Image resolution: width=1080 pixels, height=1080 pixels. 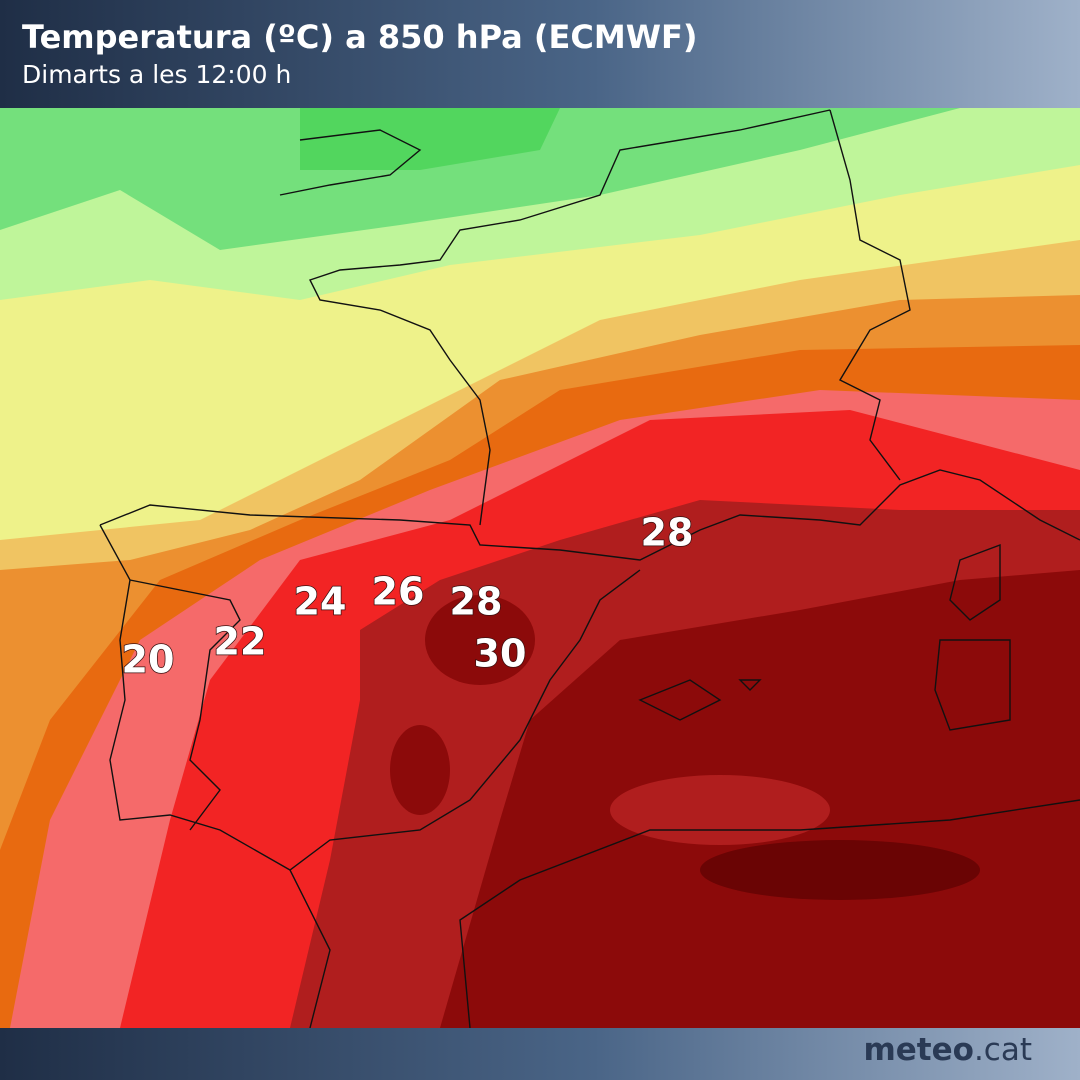 I want to click on temperature-label: 22, so click(x=240, y=642).